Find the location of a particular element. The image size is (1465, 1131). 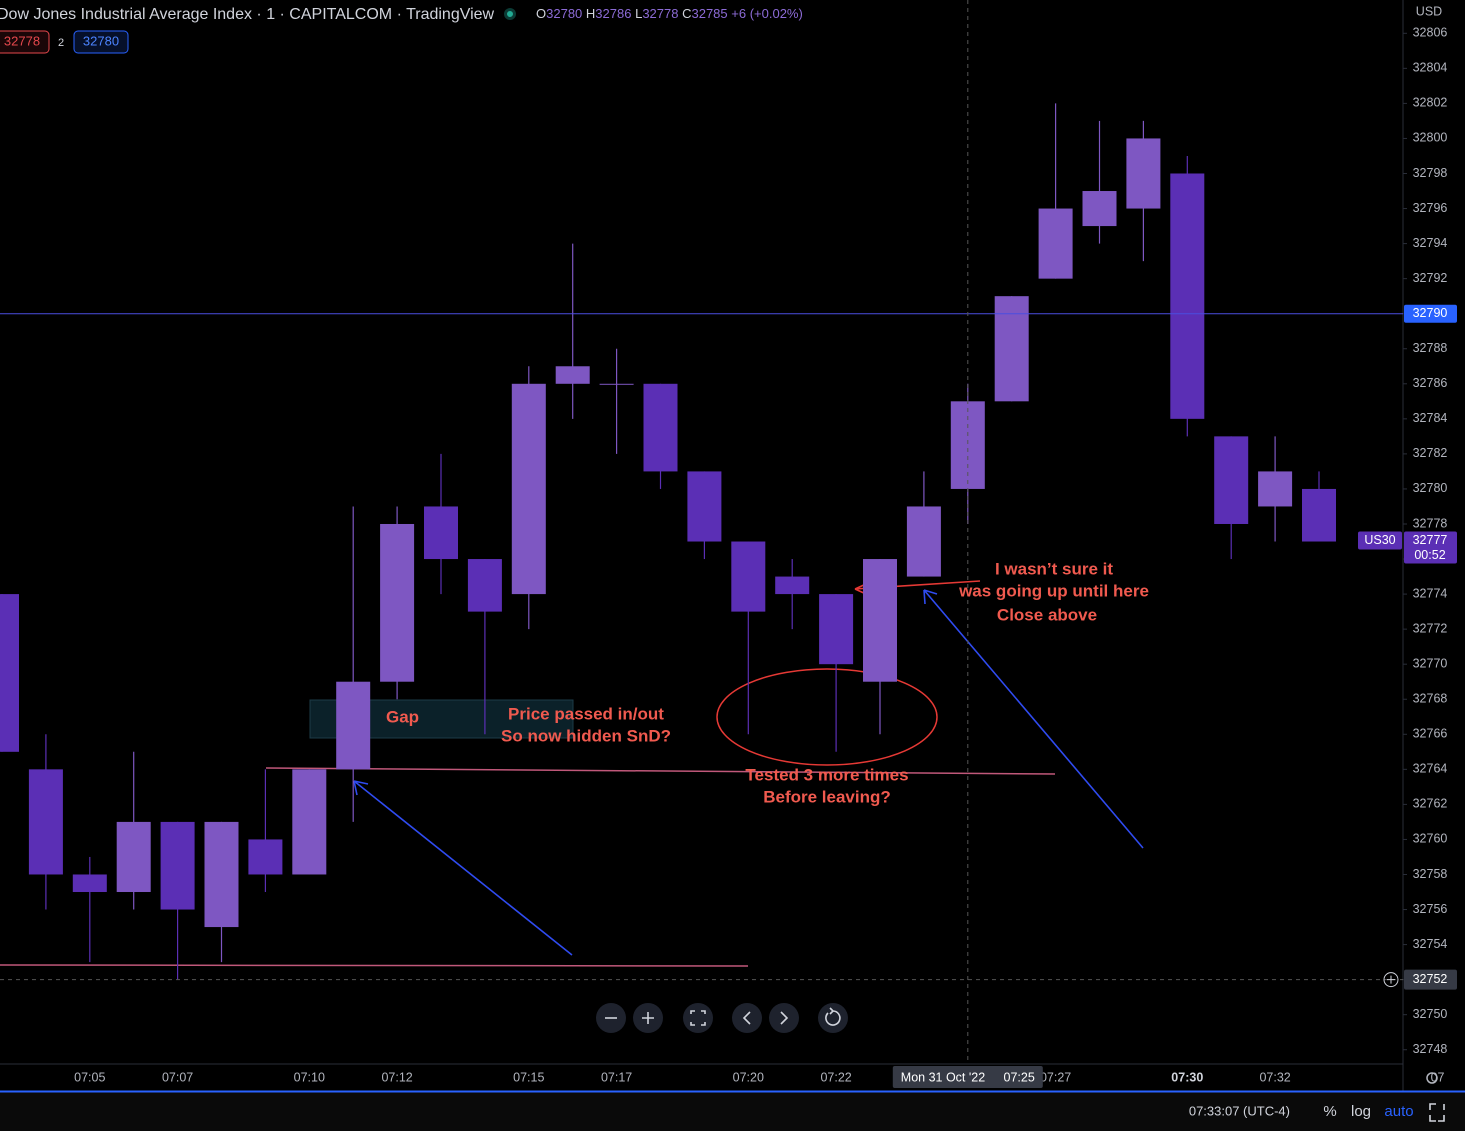

symbol-box is located at coordinates (1380, 540).